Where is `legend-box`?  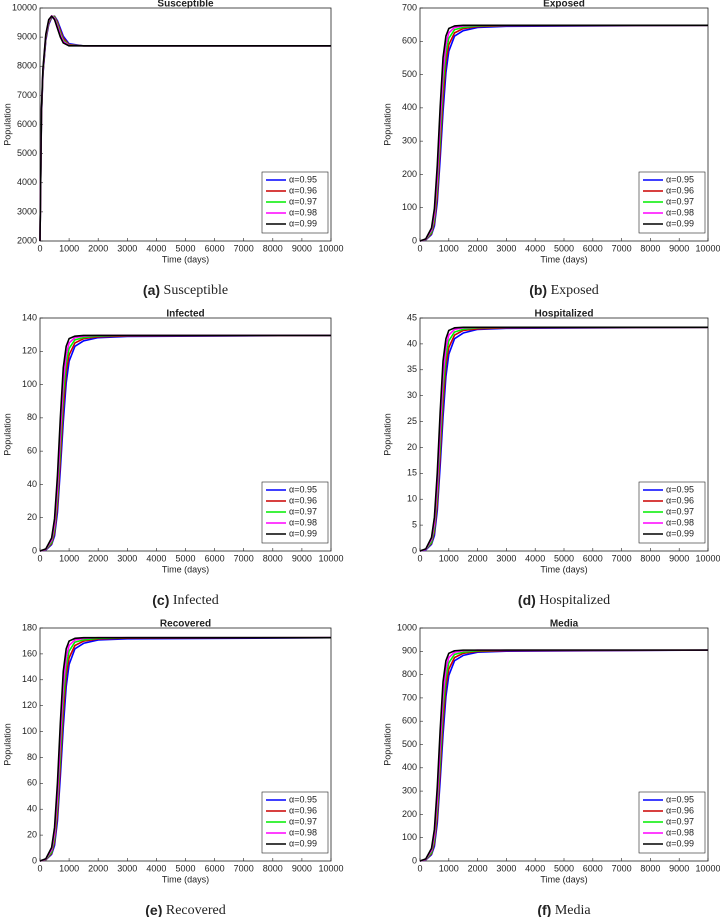
legend-box is located at coordinates (672, 202).